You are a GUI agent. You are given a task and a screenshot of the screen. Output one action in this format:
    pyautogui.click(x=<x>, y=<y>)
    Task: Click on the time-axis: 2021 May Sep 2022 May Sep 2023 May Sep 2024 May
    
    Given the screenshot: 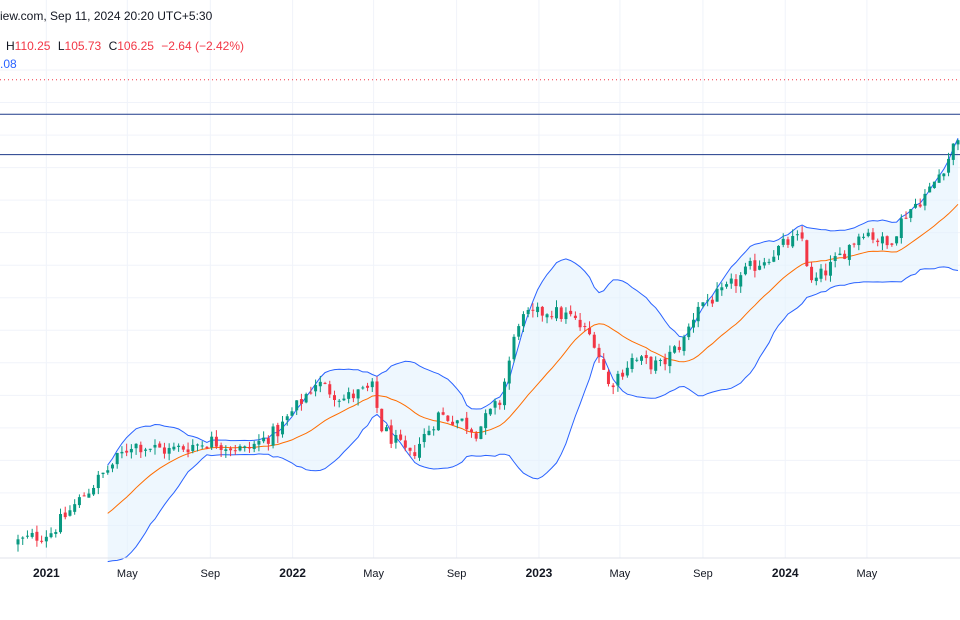 What is the action you would take?
    pyautogui.click(x=480, y=568)
    